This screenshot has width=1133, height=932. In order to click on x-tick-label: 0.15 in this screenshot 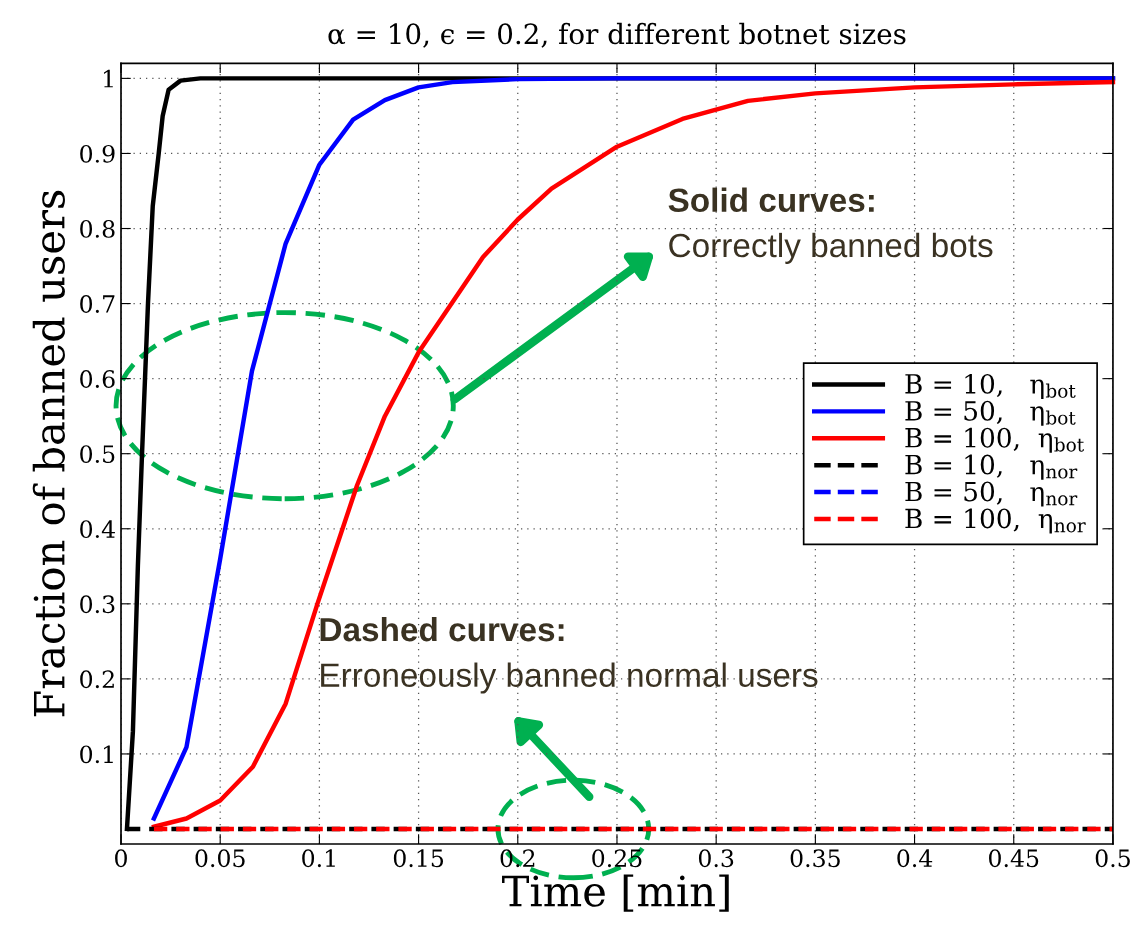, I will do `click(418, 858)`.